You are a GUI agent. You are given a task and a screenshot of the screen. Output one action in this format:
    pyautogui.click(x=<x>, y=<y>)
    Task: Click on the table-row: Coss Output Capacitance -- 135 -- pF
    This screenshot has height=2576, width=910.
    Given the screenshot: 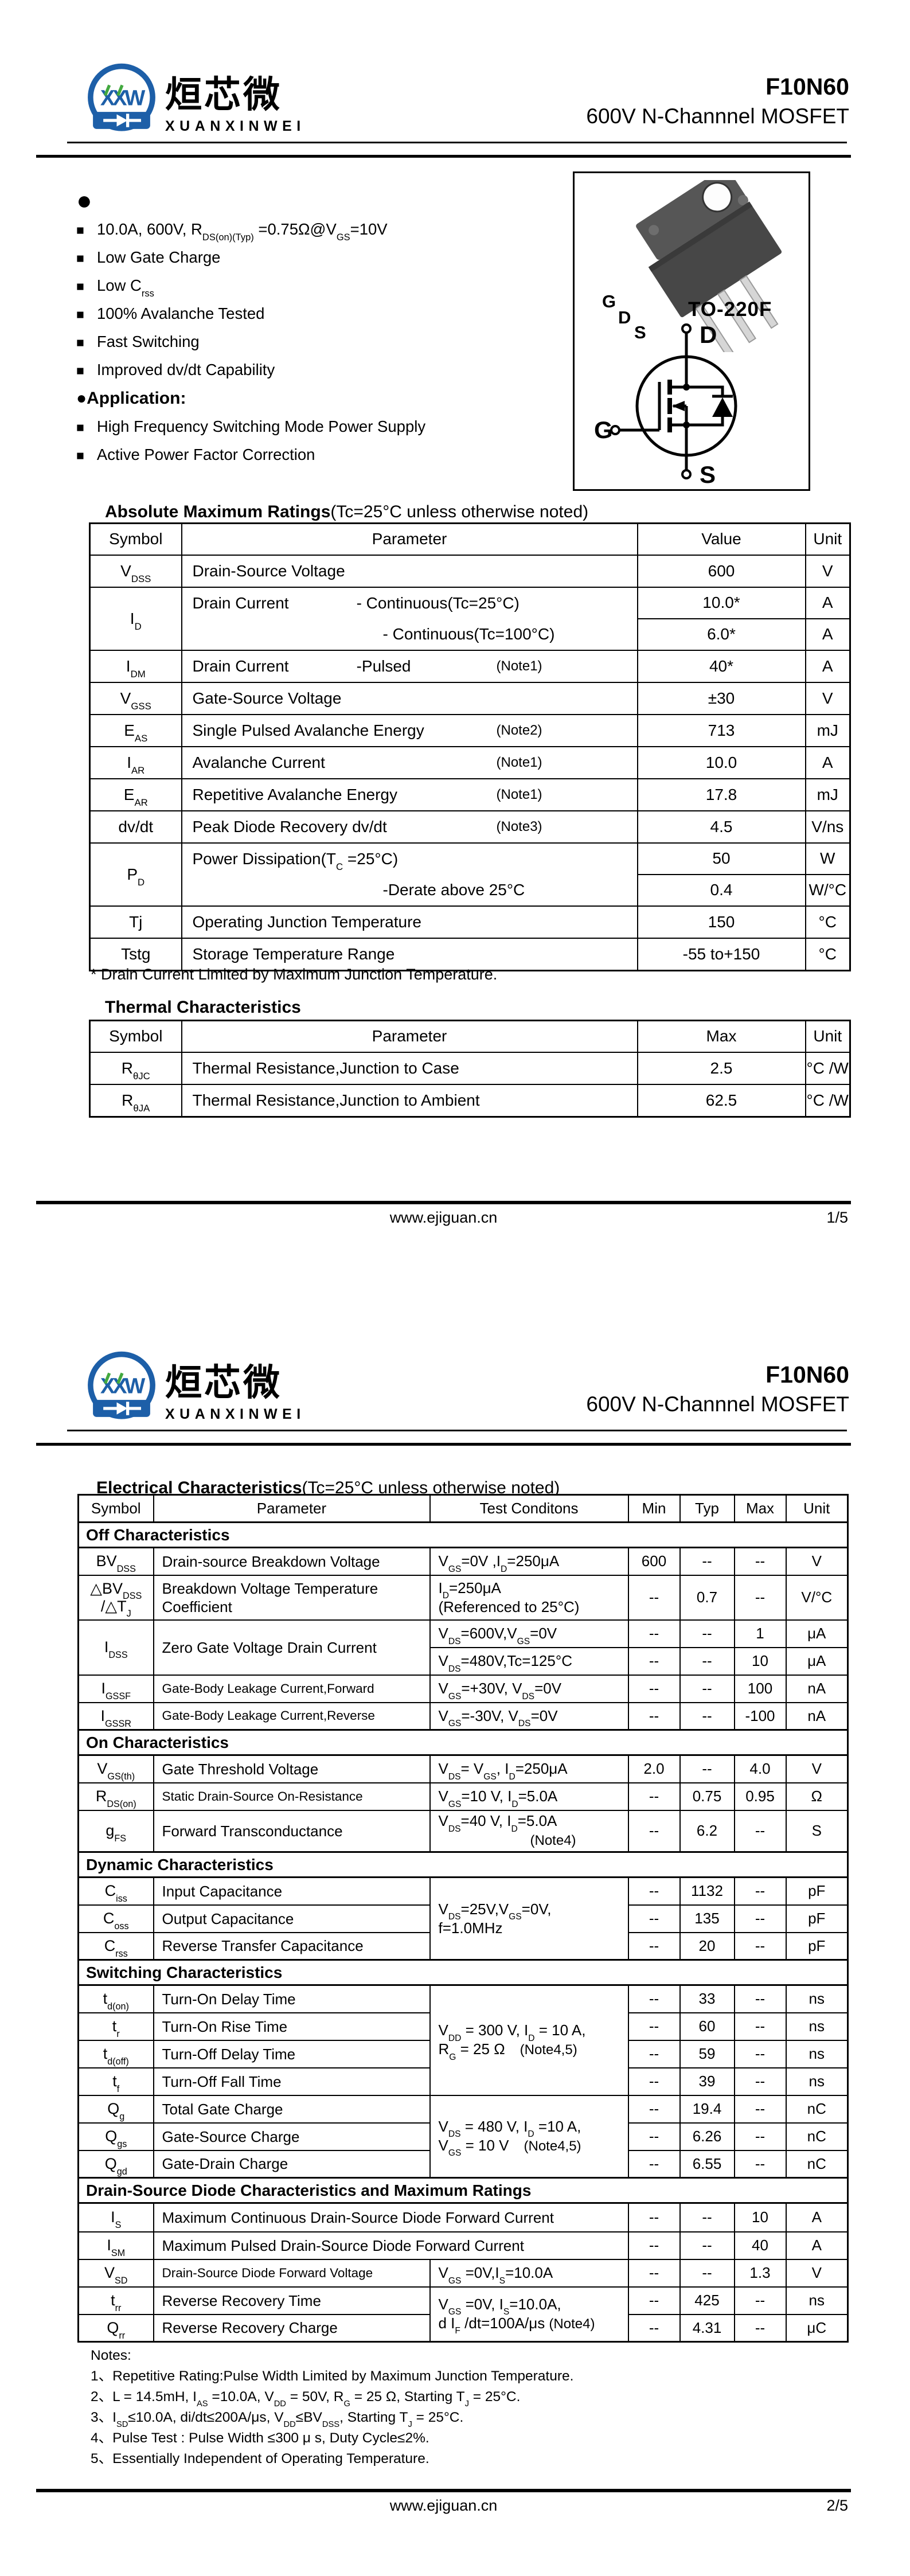 What is the action you would take?
    pyautogui.click(x=463, y=1919)
    